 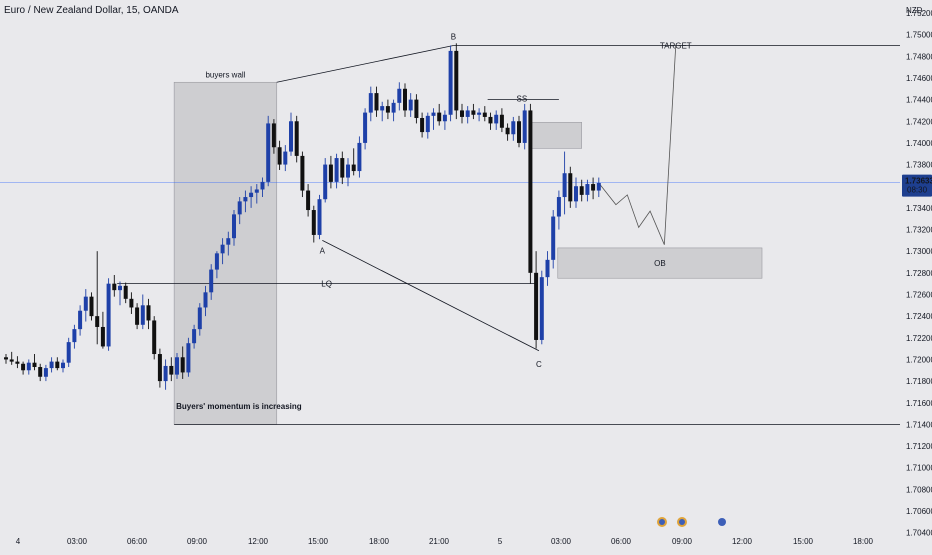 I want to click on trend-line-wall-to-b, so click(x=365, y=64).